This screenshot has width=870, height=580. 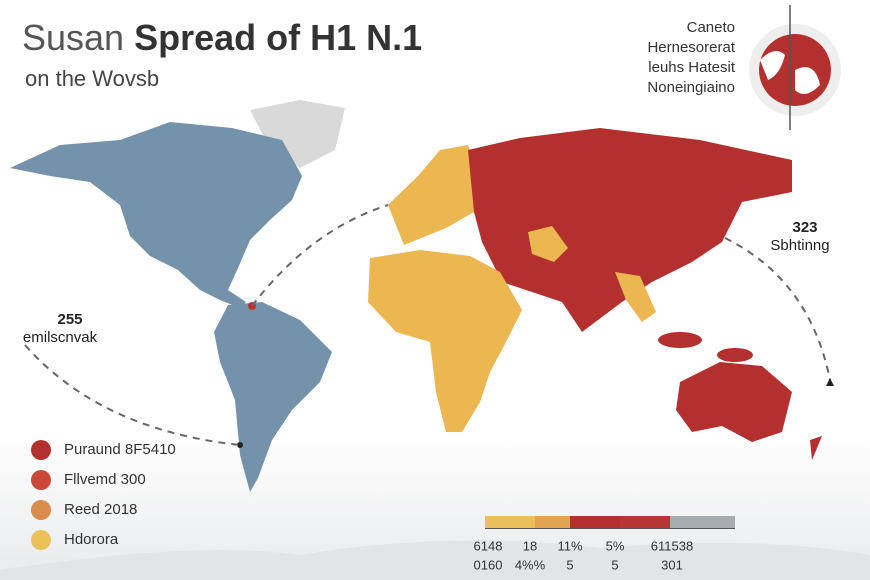 What do you see at coordinates (790, 72) in the screenshot?
I see `logo-land` at bounding box center [790, 72].